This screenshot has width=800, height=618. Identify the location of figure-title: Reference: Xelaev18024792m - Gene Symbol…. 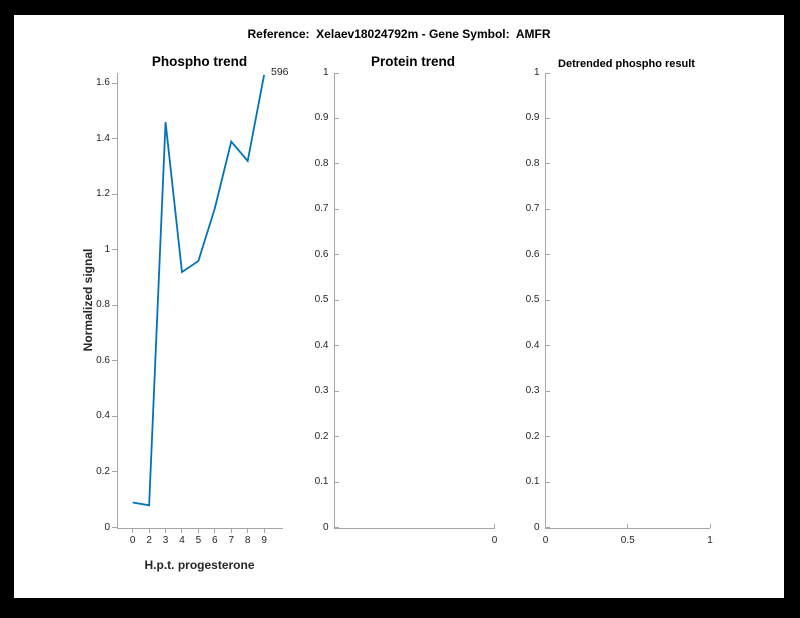
(399, 34).